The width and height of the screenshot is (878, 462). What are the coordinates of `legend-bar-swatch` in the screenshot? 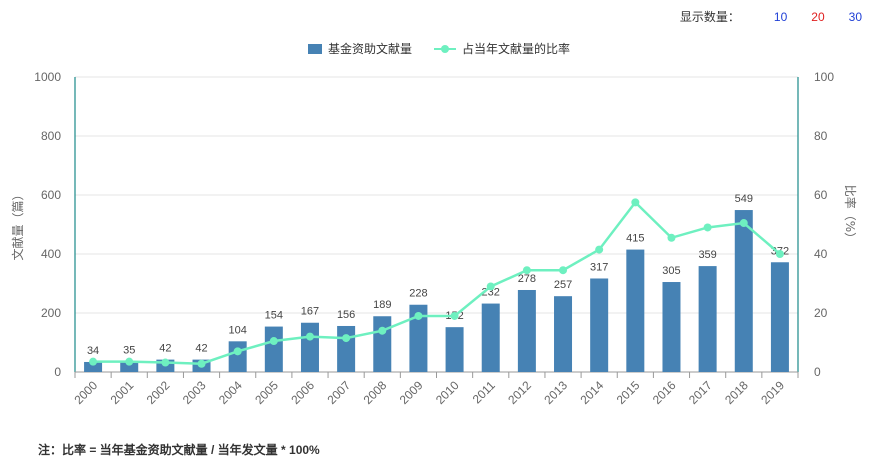 It's located at (314, 48).